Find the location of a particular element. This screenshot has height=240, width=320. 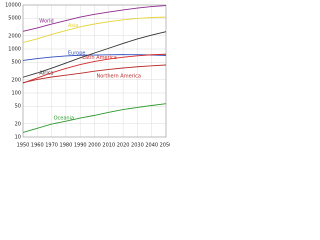

series-label: Asia is located at coordinates (73, 26).